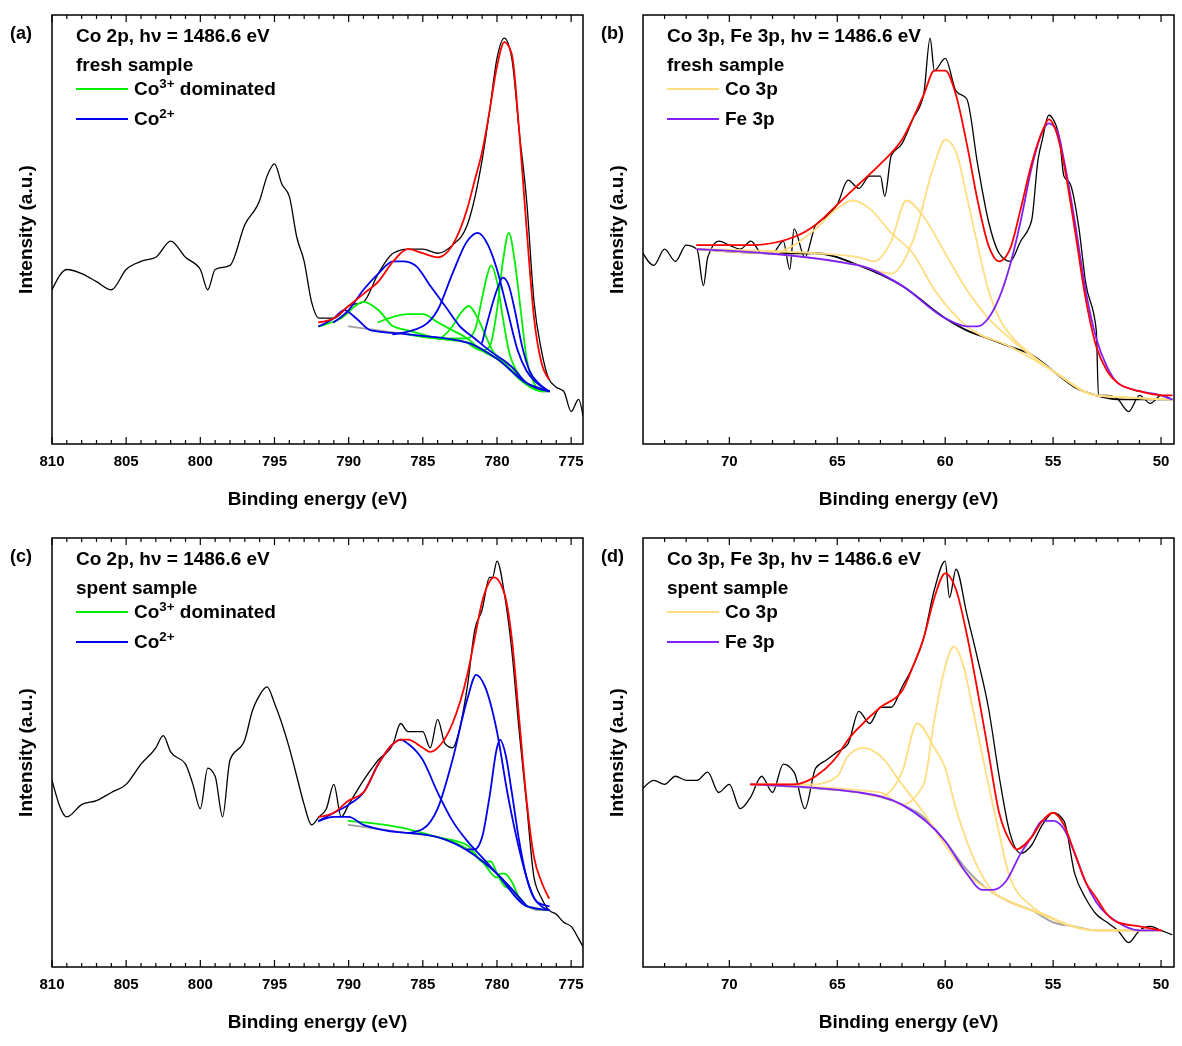 The width and height of the screenshot is (1182, 1046). I want to click on text: (c), so click(21, 556).